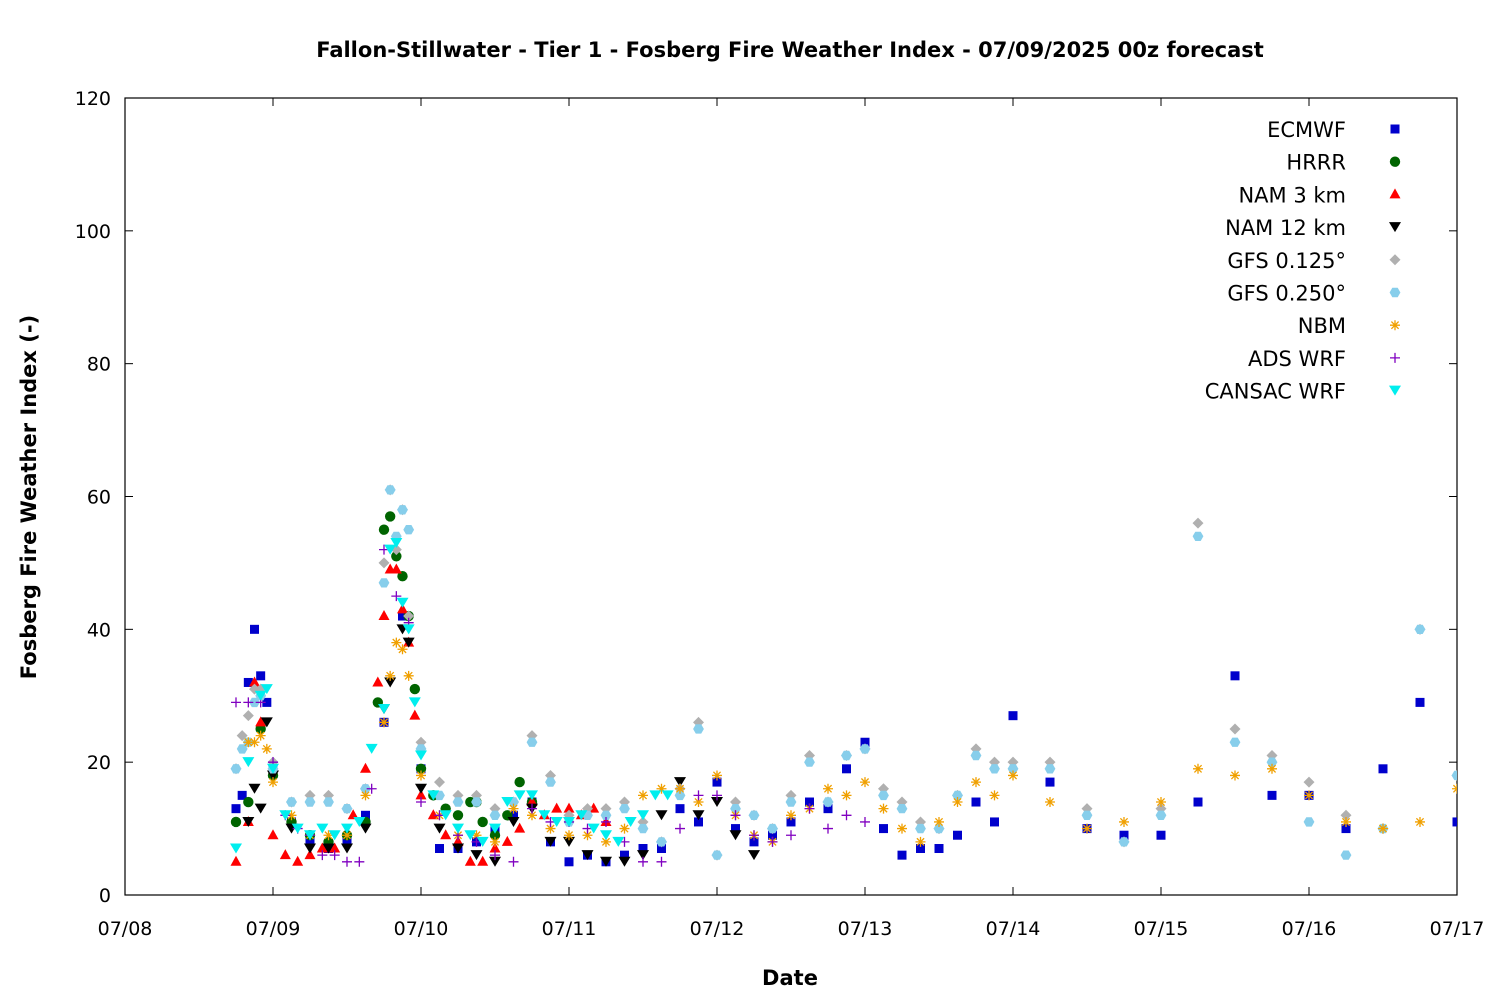  Describe the element at coordinates (865, 929) in the screenshot. I see `x-tick-label: 07/13` at that location.